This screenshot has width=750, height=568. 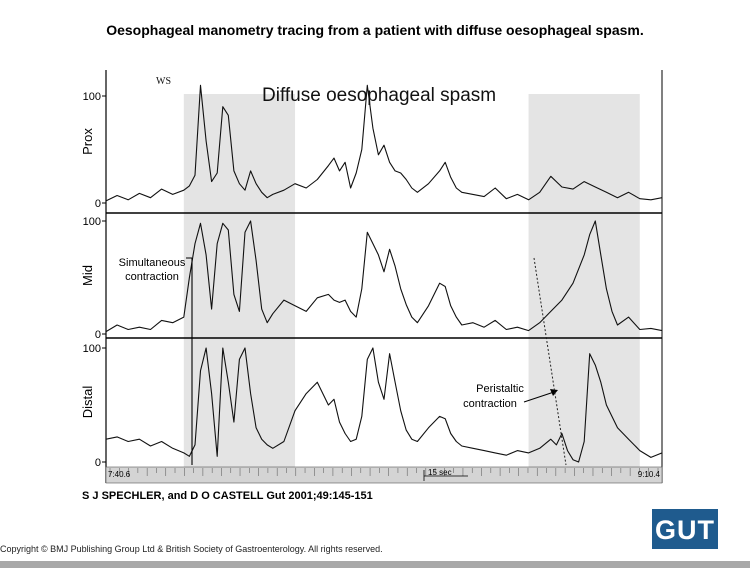 What do you see at coordinates (490, 404) in the screenshot?
I see `annotation-peristaltic-line2: contraction` at bounding box center [490, 404].